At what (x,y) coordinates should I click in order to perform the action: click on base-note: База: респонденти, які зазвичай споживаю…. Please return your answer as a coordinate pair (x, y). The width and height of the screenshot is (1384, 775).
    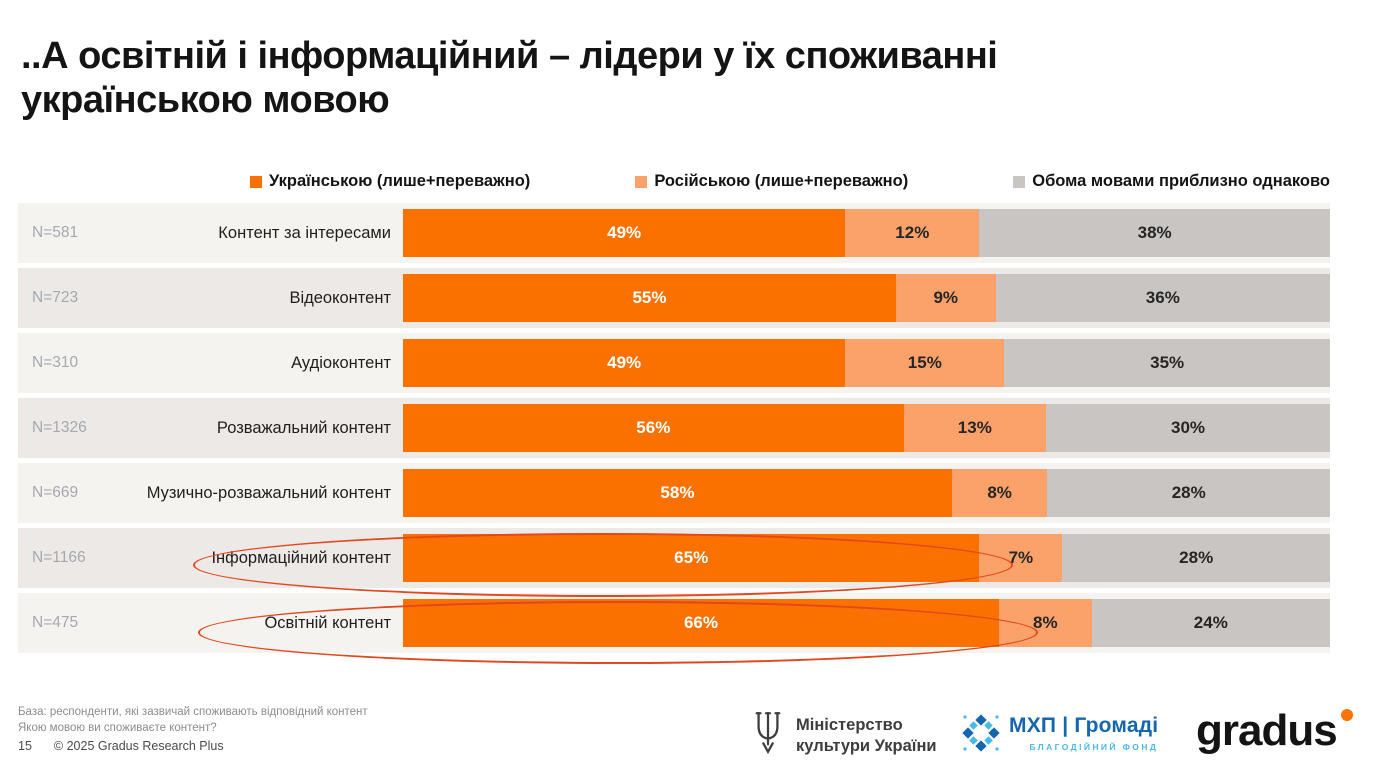
    Looking at the image, I should click on (193, 712).